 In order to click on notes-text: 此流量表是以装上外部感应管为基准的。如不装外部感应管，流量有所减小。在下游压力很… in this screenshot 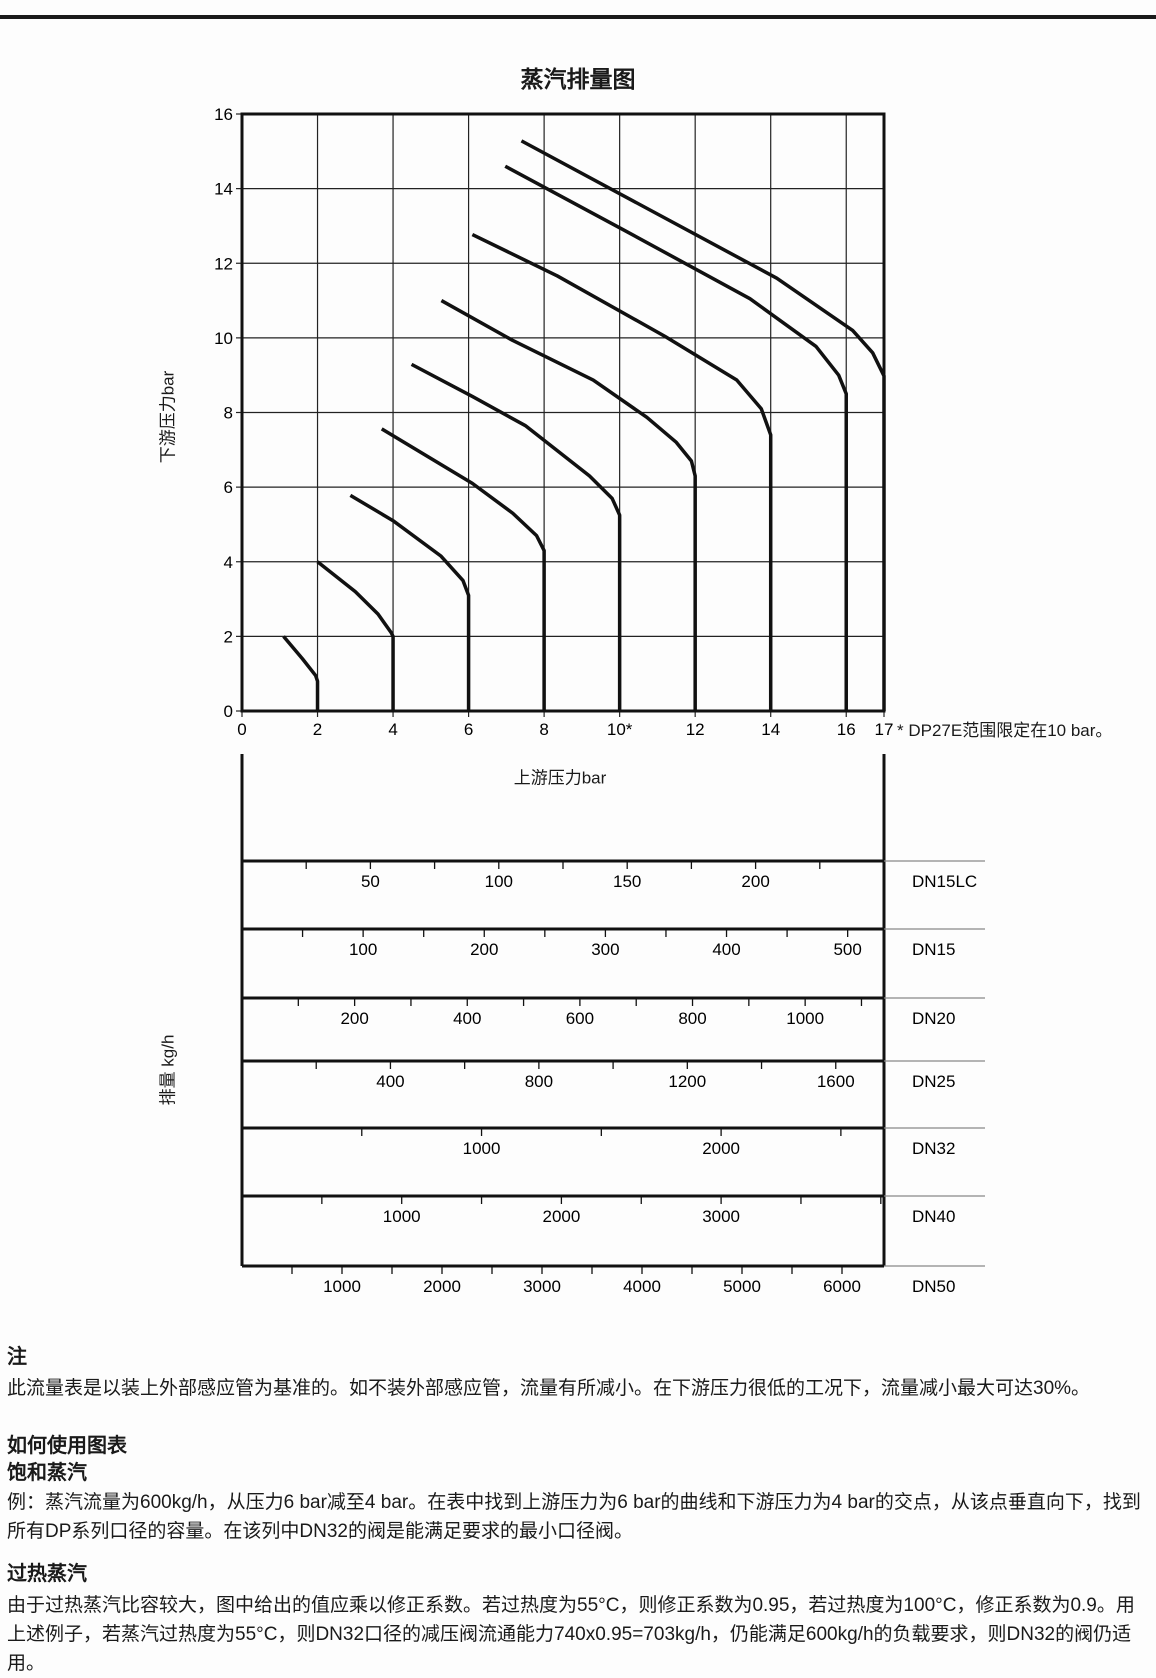, I will do `click(549, 1388)`.